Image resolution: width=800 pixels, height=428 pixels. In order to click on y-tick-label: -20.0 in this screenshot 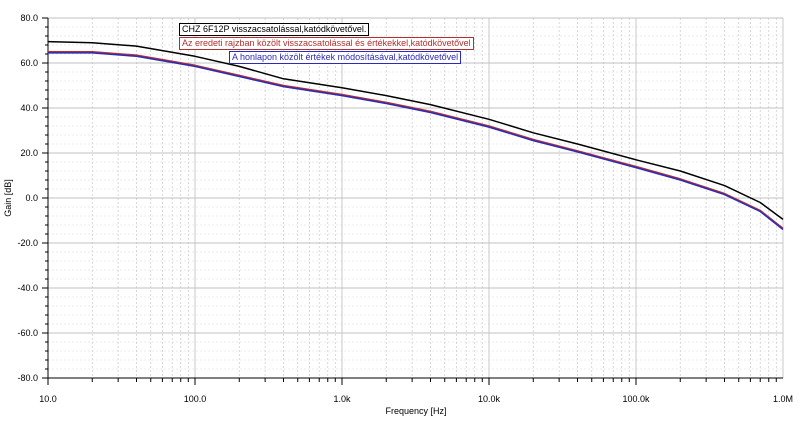, I will do `click(27, 243)`.